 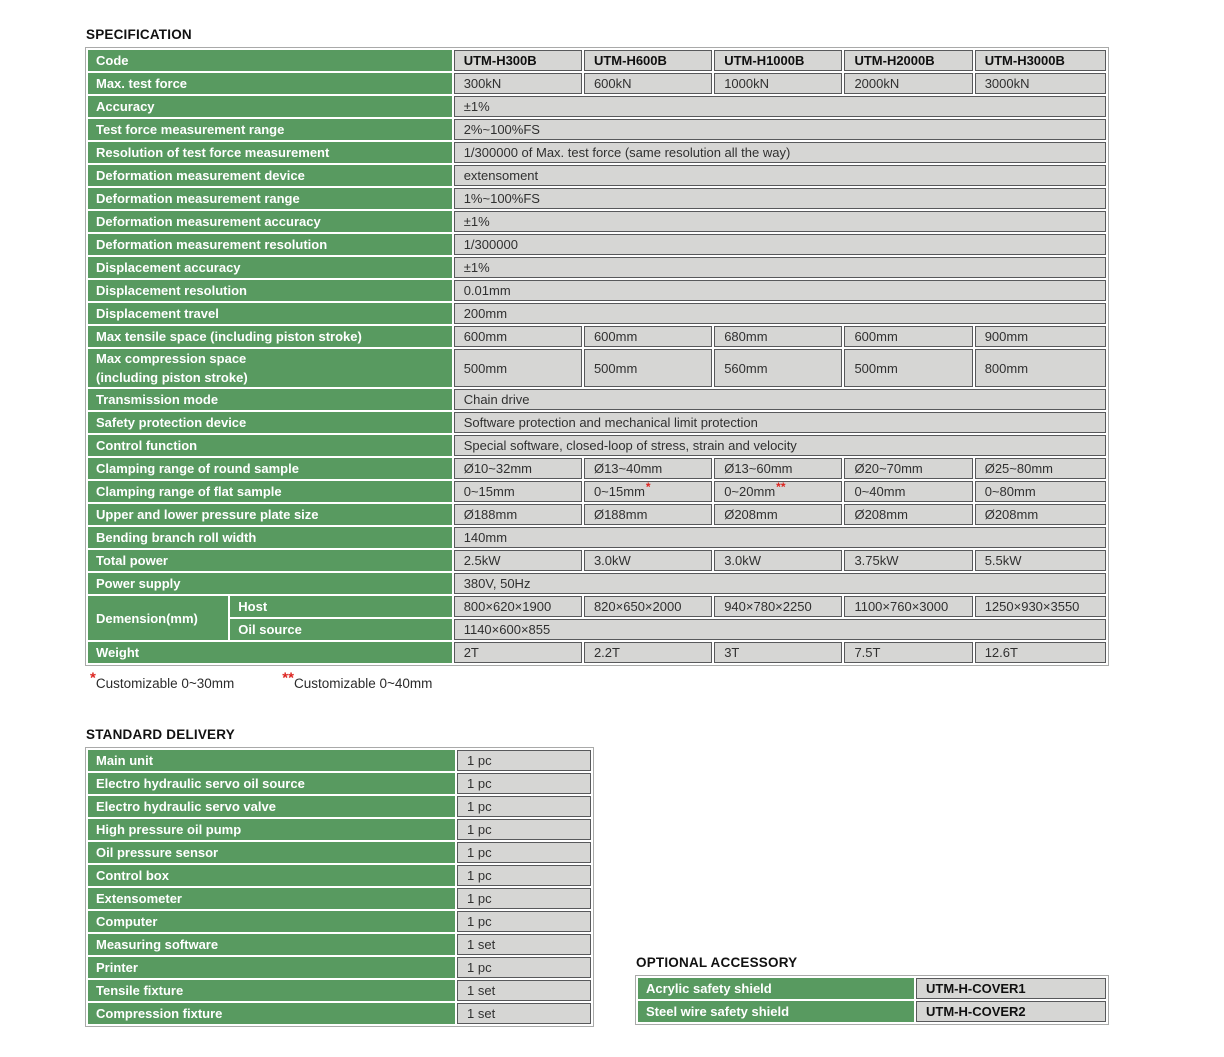 What do you see at coordinates (172, 377) in the screenshot?
I see `label-text-line2: (including piston stroke)` at bounding box center [172, 377].